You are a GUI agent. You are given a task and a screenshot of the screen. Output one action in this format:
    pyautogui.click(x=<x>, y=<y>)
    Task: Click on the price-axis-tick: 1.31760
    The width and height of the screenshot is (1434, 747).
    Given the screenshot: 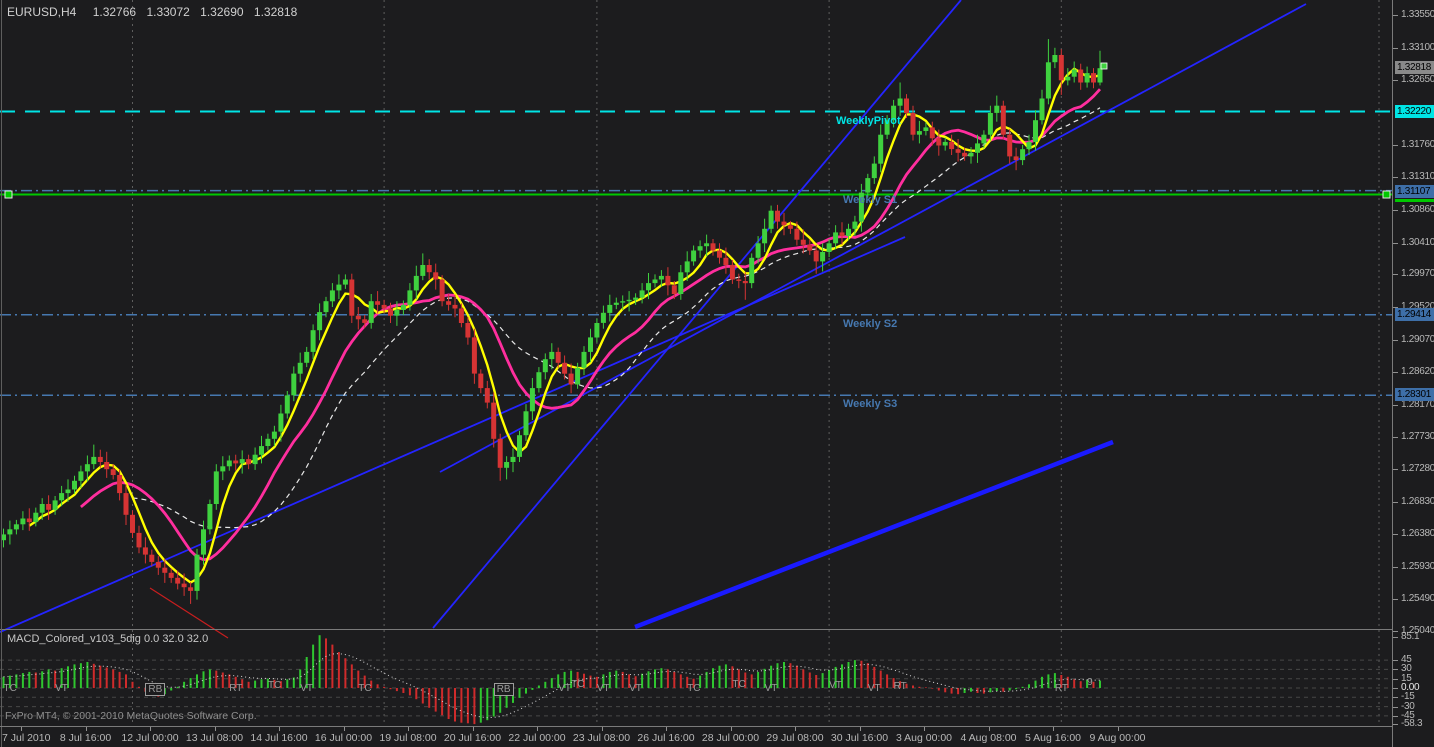 What is the action you would take?
    pyautogui.click(x=1417, y=144)
    